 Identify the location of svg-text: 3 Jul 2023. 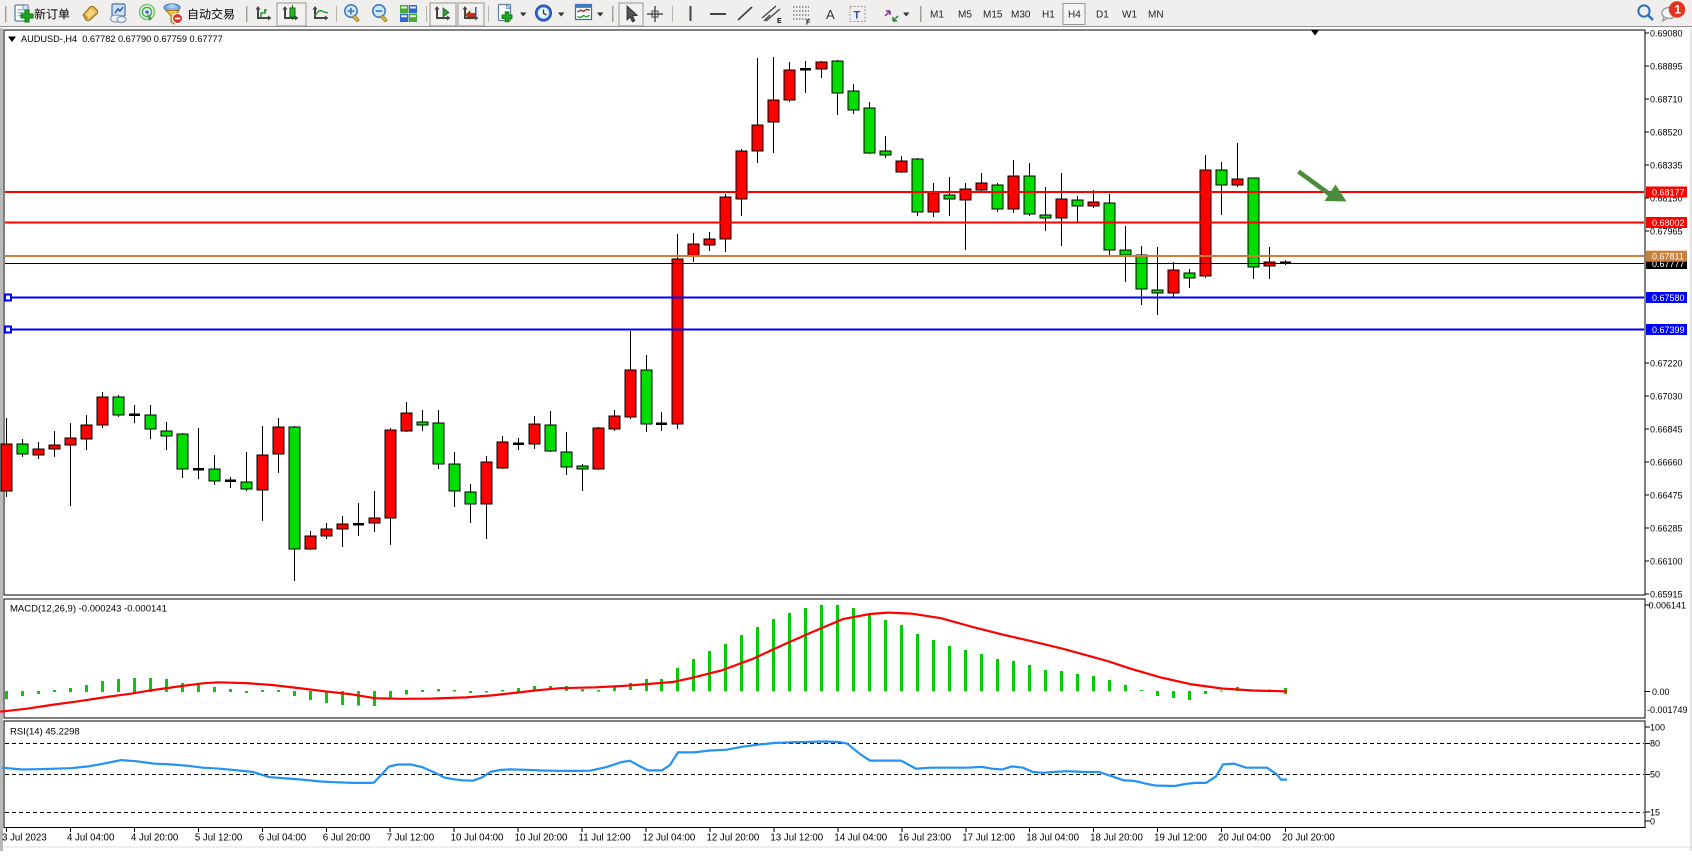
(24, 838).